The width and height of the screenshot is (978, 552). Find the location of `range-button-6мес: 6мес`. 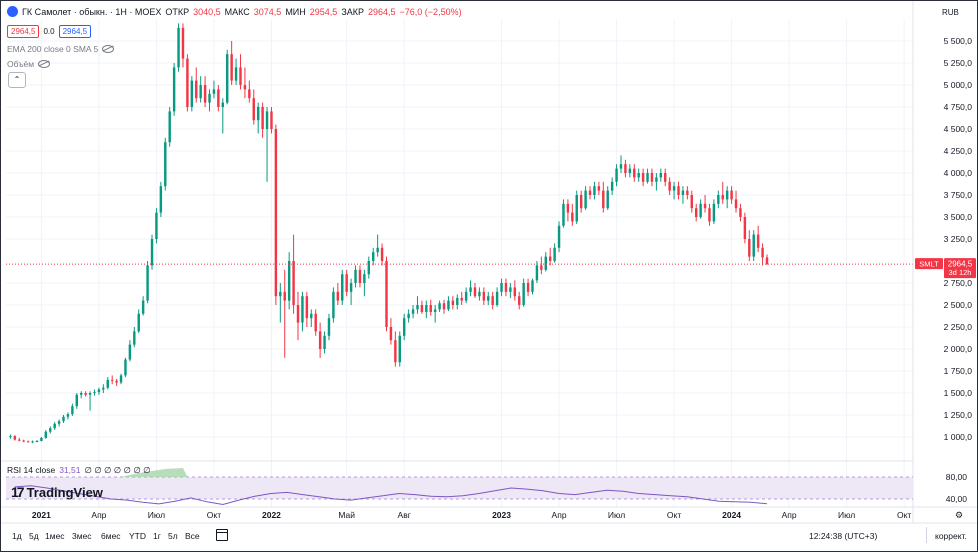

range-button-6мес: 6мес is located at coordinates (111, 536).